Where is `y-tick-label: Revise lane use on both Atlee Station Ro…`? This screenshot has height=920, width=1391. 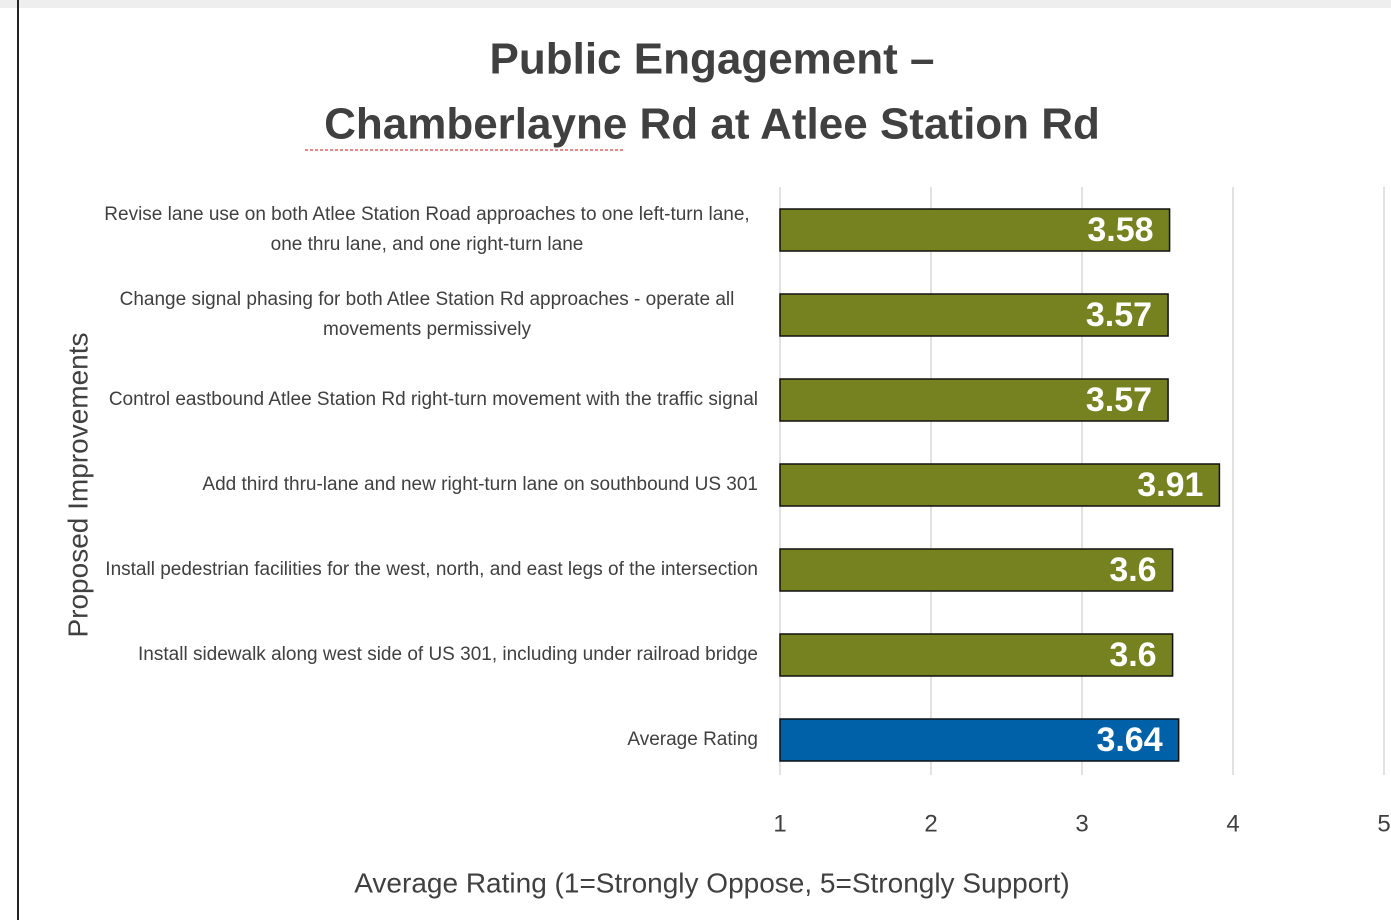 y-tick-label: Revise lane use on both Atlee Station Ro… is located at coordinates (427, 230).